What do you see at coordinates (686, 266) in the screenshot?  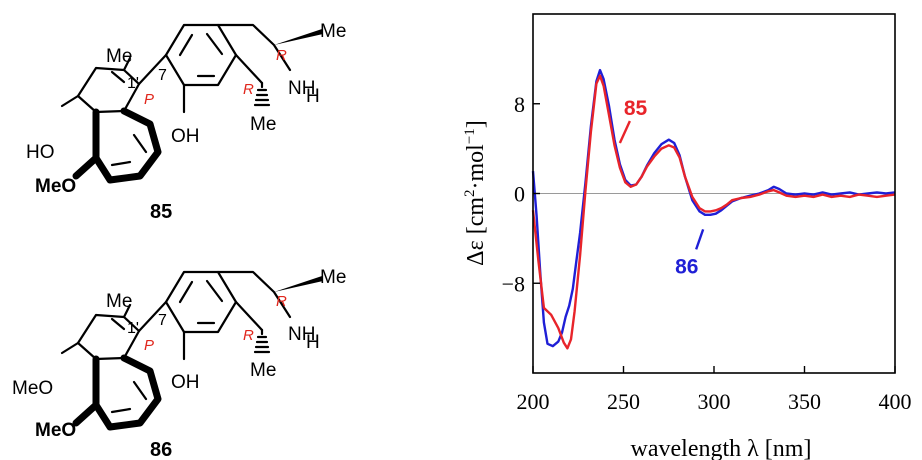 I see `annotation-86-label: 86` at bounding box center [686, 266].